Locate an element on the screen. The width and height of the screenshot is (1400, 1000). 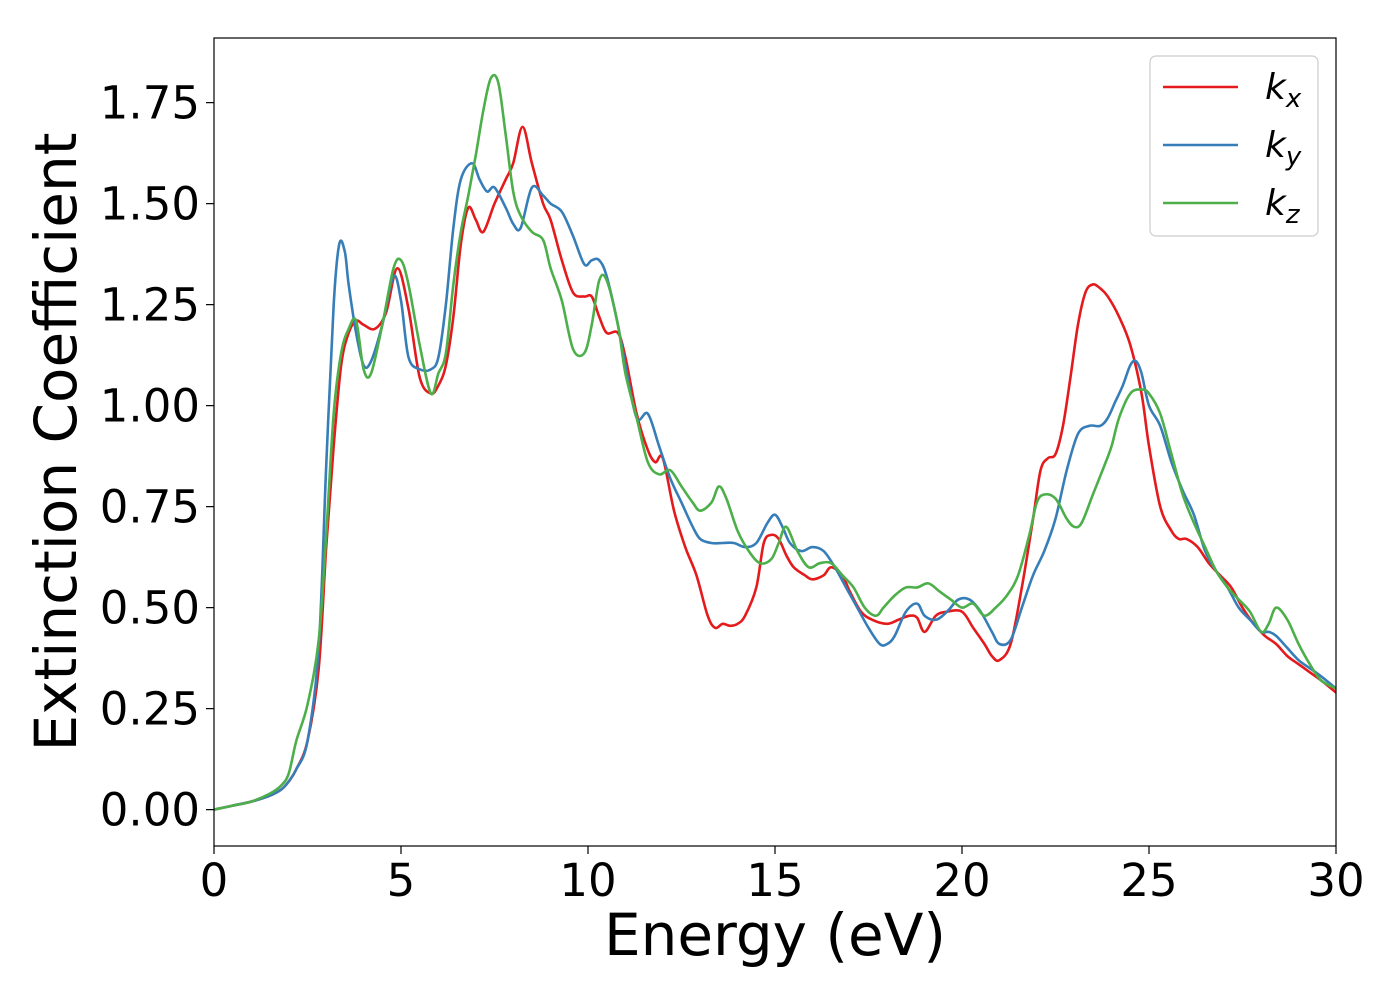
x-axis: 0 5 10 15 20 25 30 is located at coordinates (782, 876).